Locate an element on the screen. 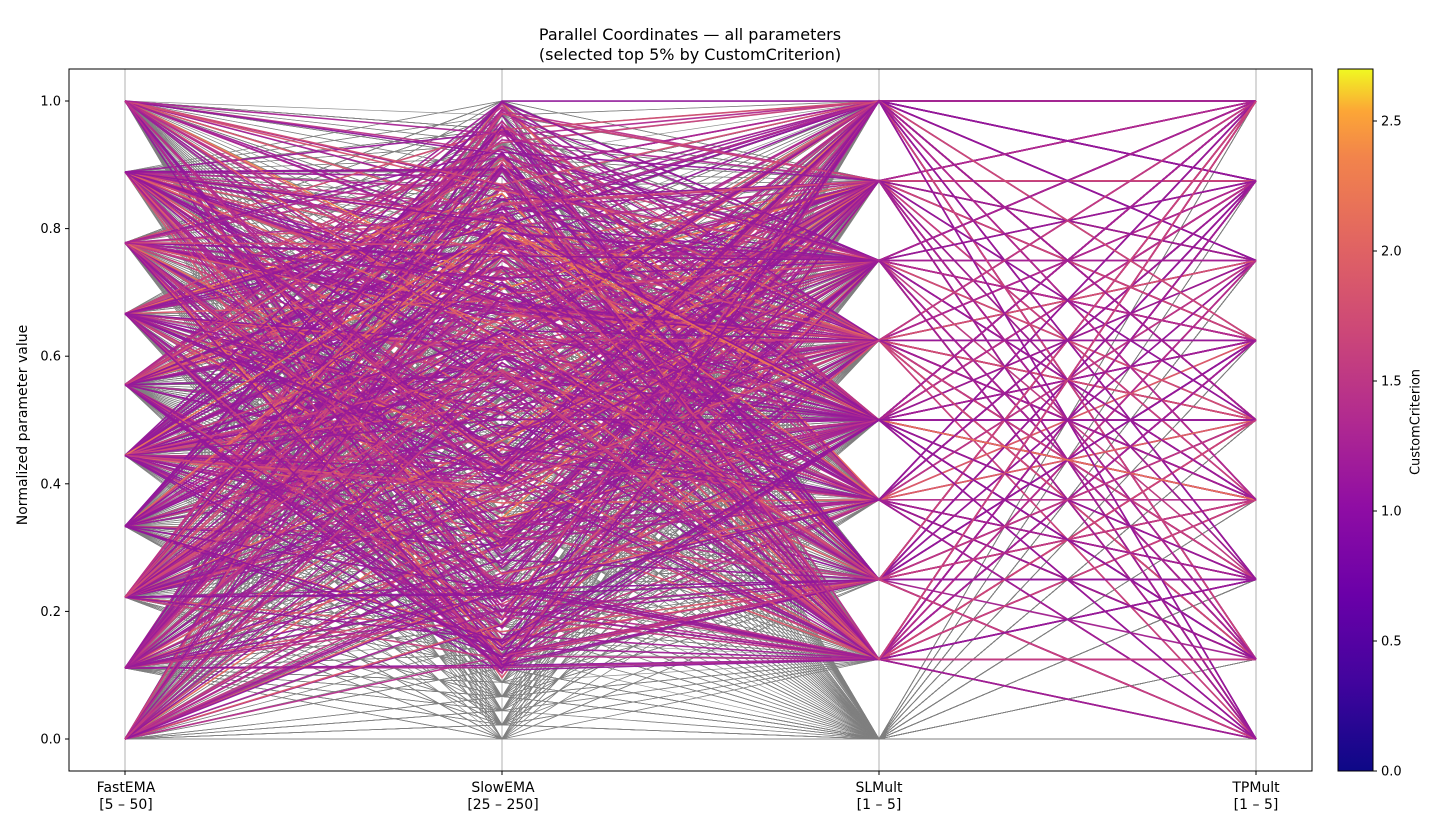 The width and height of the screenshot is (1440, 840). background-line is located at coordinates (690, 108).